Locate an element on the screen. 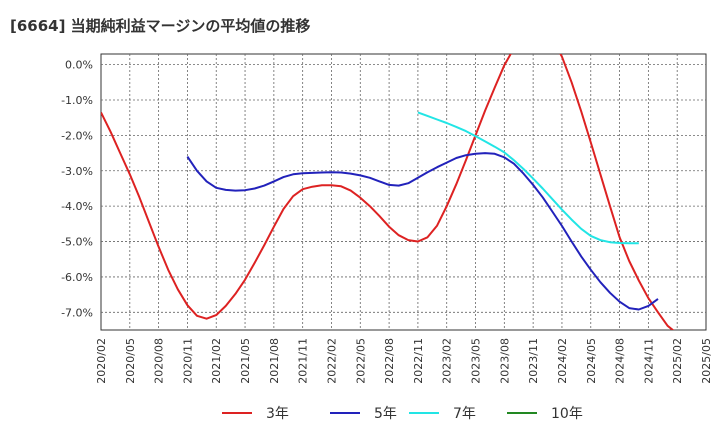 The image size is (720, 440). y-tick-label: -4.0% is located at coordinates (77, 206).